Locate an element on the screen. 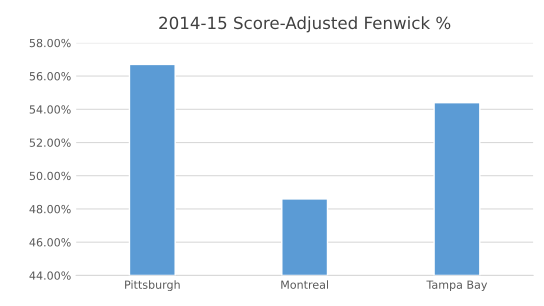  y-tick-label: 58.00% is located at coordinates (50, 43).